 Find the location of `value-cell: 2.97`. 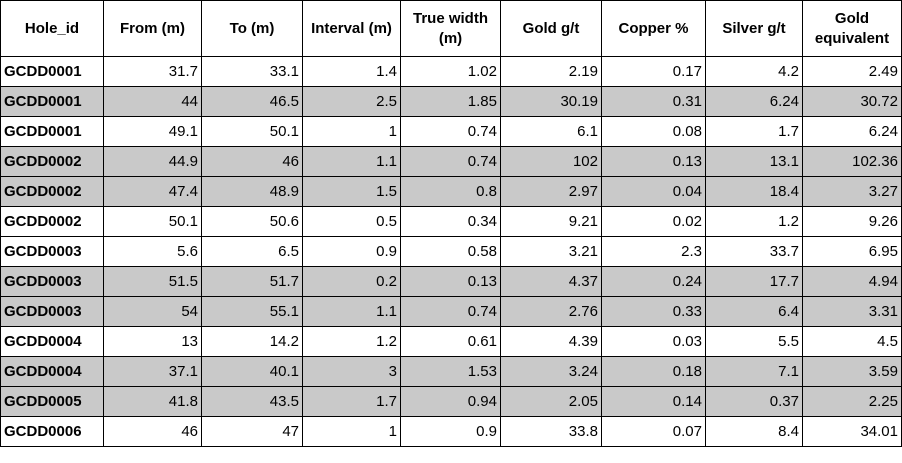

value-cell: 2.97 is located at coordinates (551, 191).